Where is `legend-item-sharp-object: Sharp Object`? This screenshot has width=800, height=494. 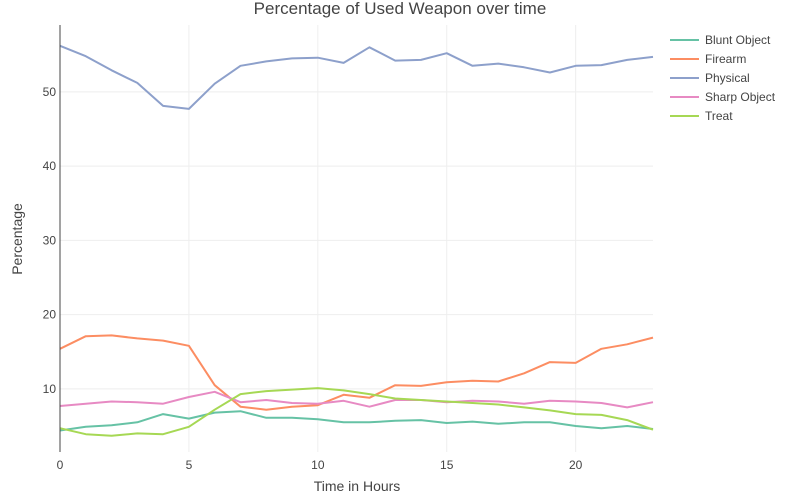
legend-item-sharp-object: Sharp Object is located at coordinates (723, 97).